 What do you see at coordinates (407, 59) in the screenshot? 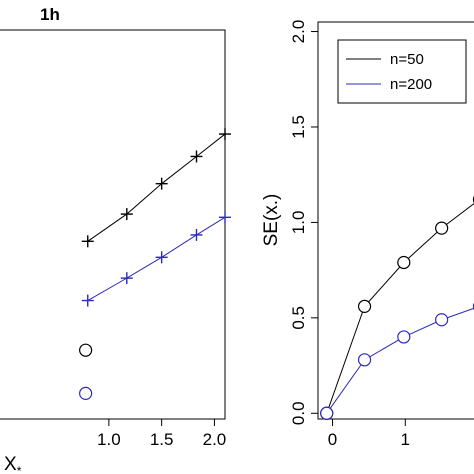
I see `legend-label-n50: n=50` at bounding box center [407, 59].